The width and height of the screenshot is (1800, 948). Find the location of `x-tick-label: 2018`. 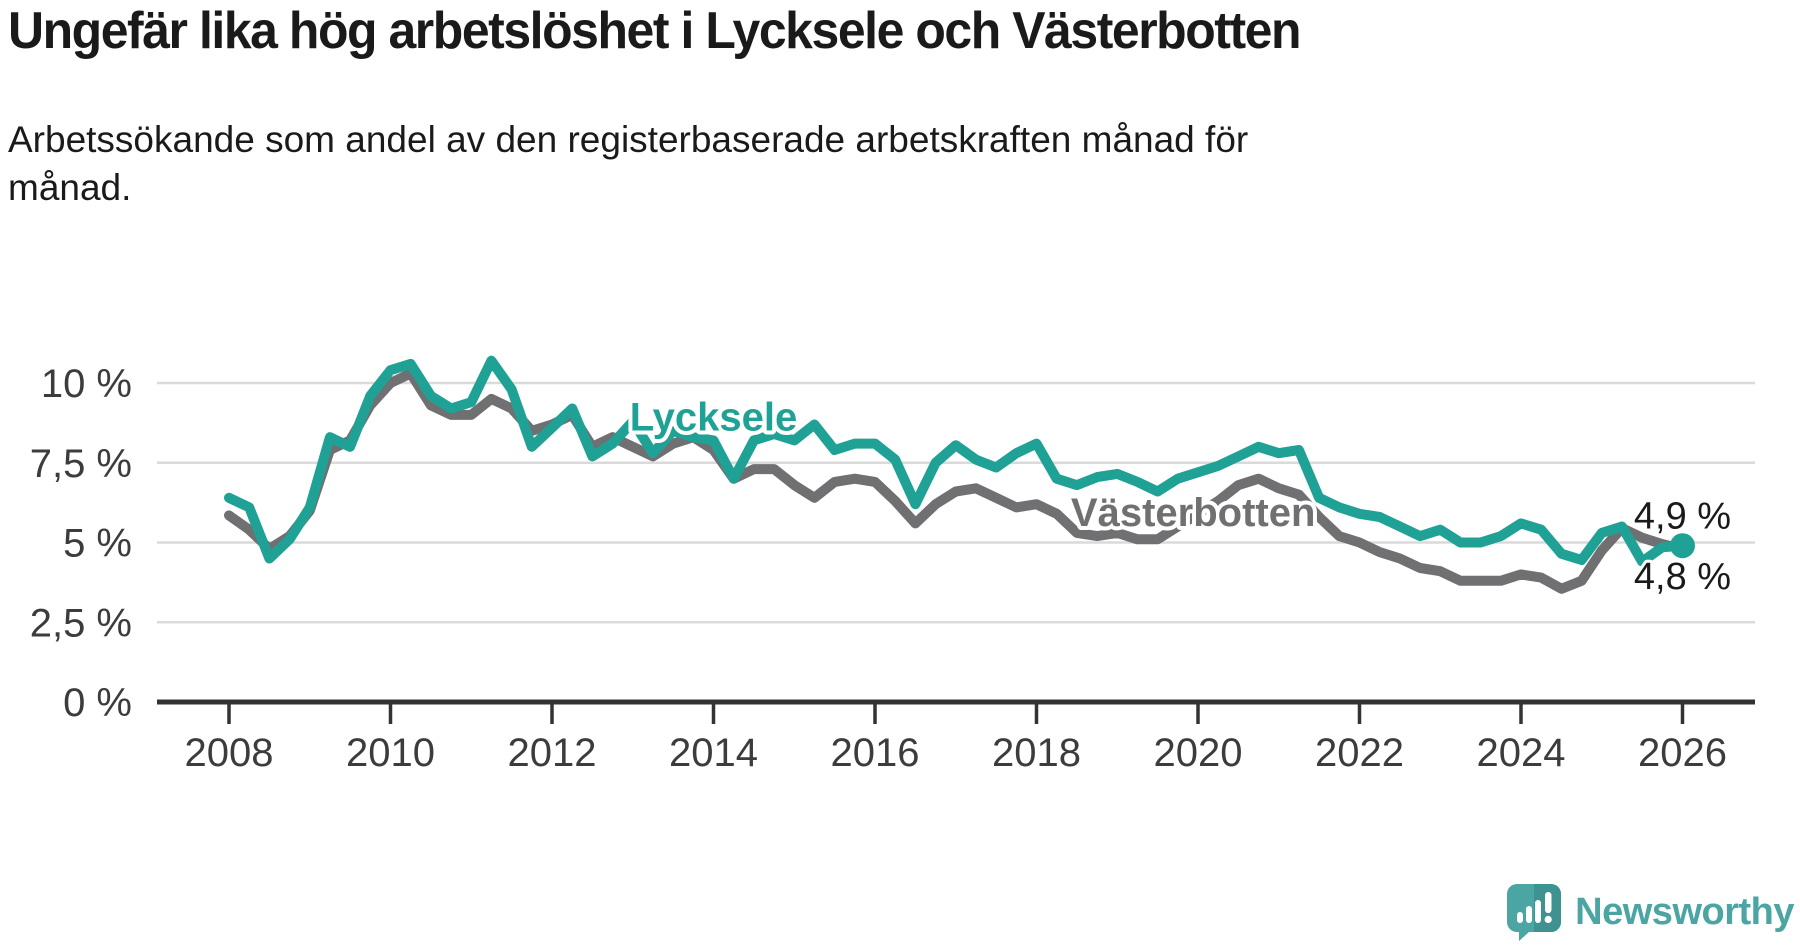

x-tick-label: 2018 is located at coordinates (1036, 753).